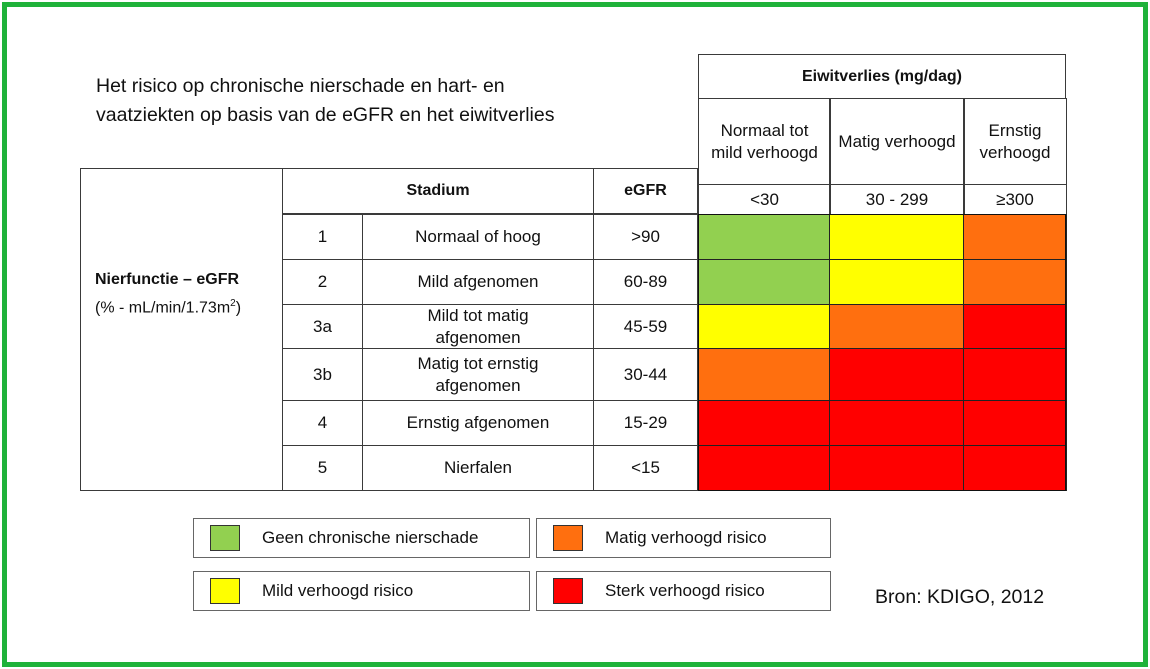  What do you see at coordinates (645, 191) in the screenshot?
I see `egfr-header: eGFR` at bounding box center [645, 191].